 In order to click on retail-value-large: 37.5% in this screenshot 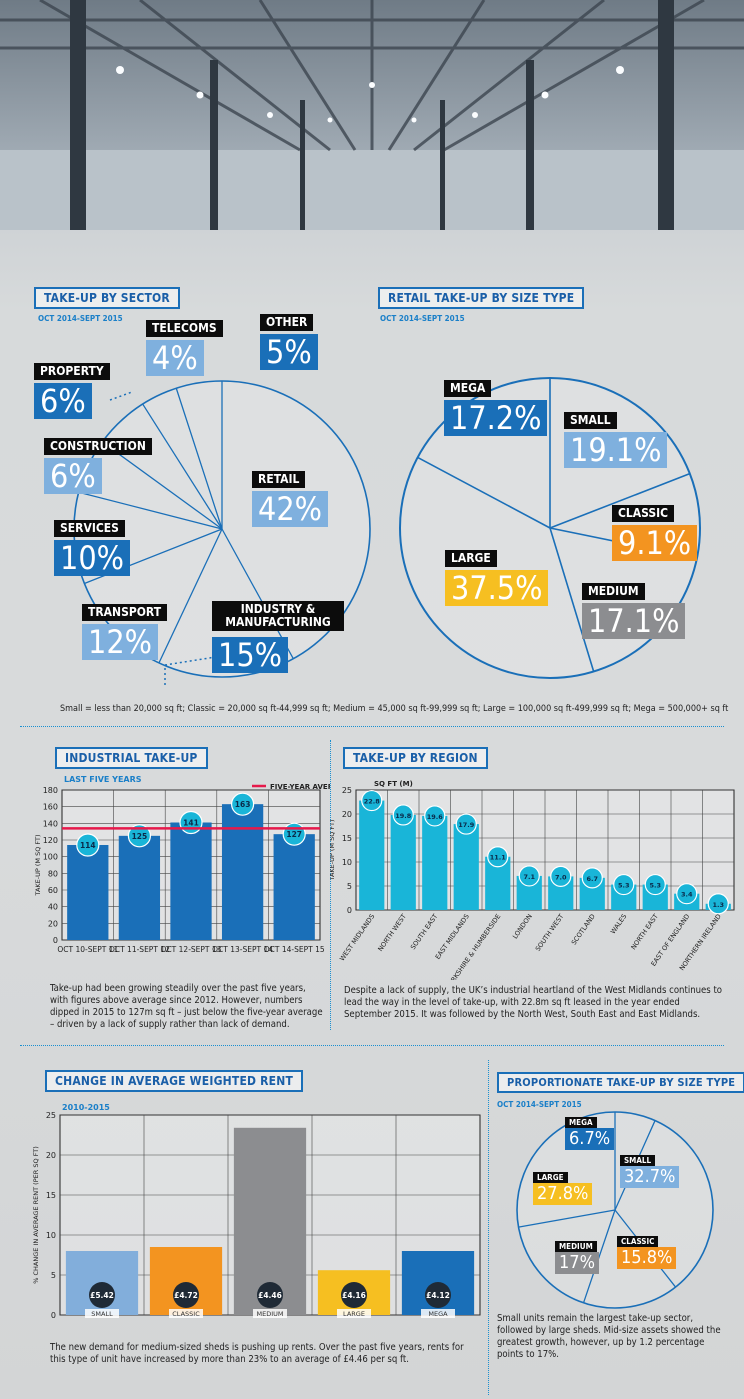, I will do `click(497, 588)`.